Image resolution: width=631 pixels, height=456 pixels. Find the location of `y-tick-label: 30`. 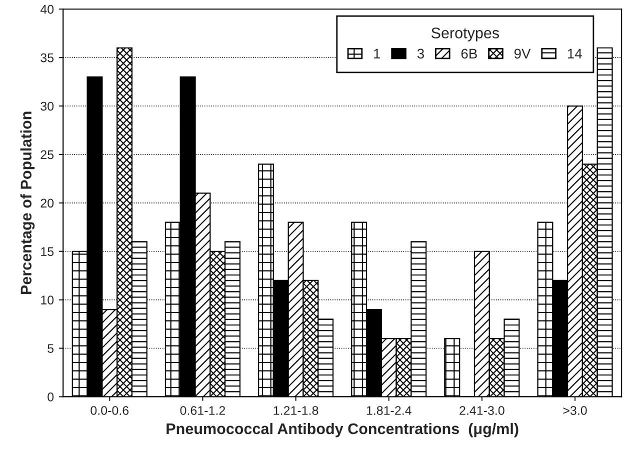

y-tick-label: 30 is located at coordinates (47, 106).